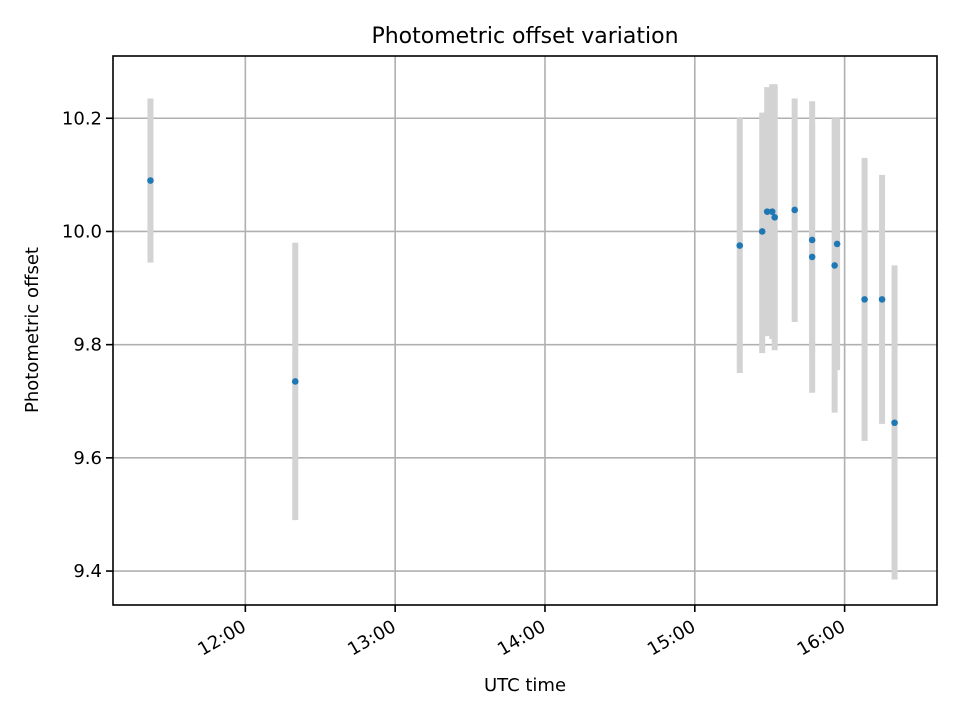 The image size is (960, 720). What do you see at coordinates (87, 345) in the screenshot?
I see `y-tick-label: 9.8` at bounding box center [87, 345].